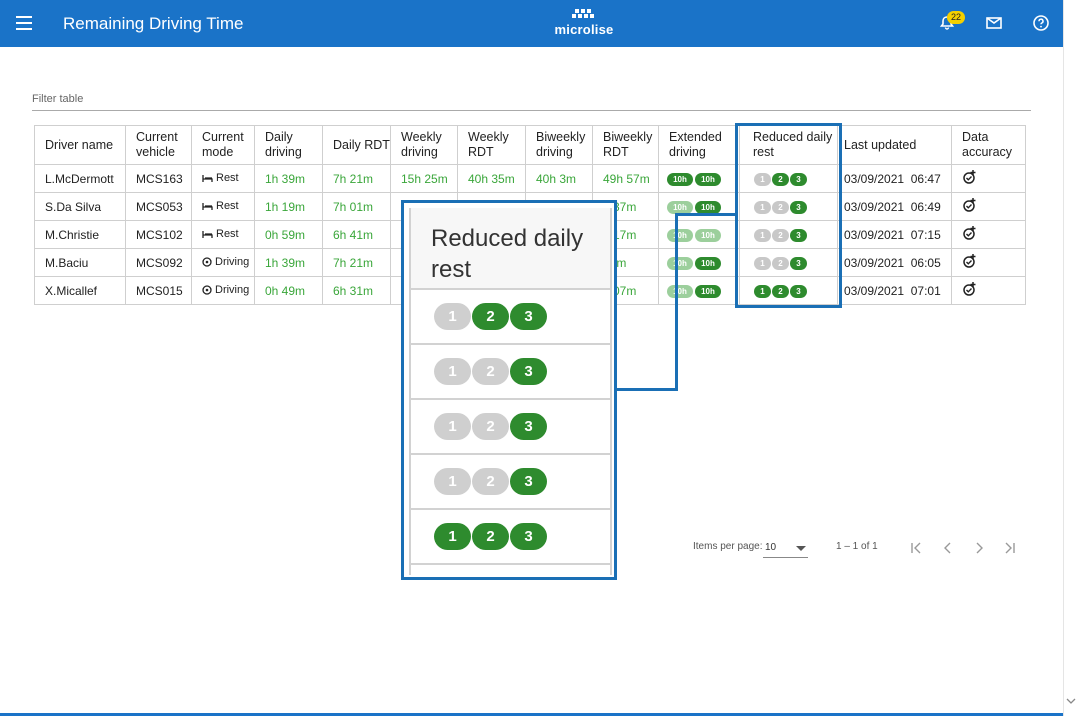 The height and width of the screenshot is (716, 1078). I want to click on col-header-data-accuracy: Data accuracy, so click(988, 145).